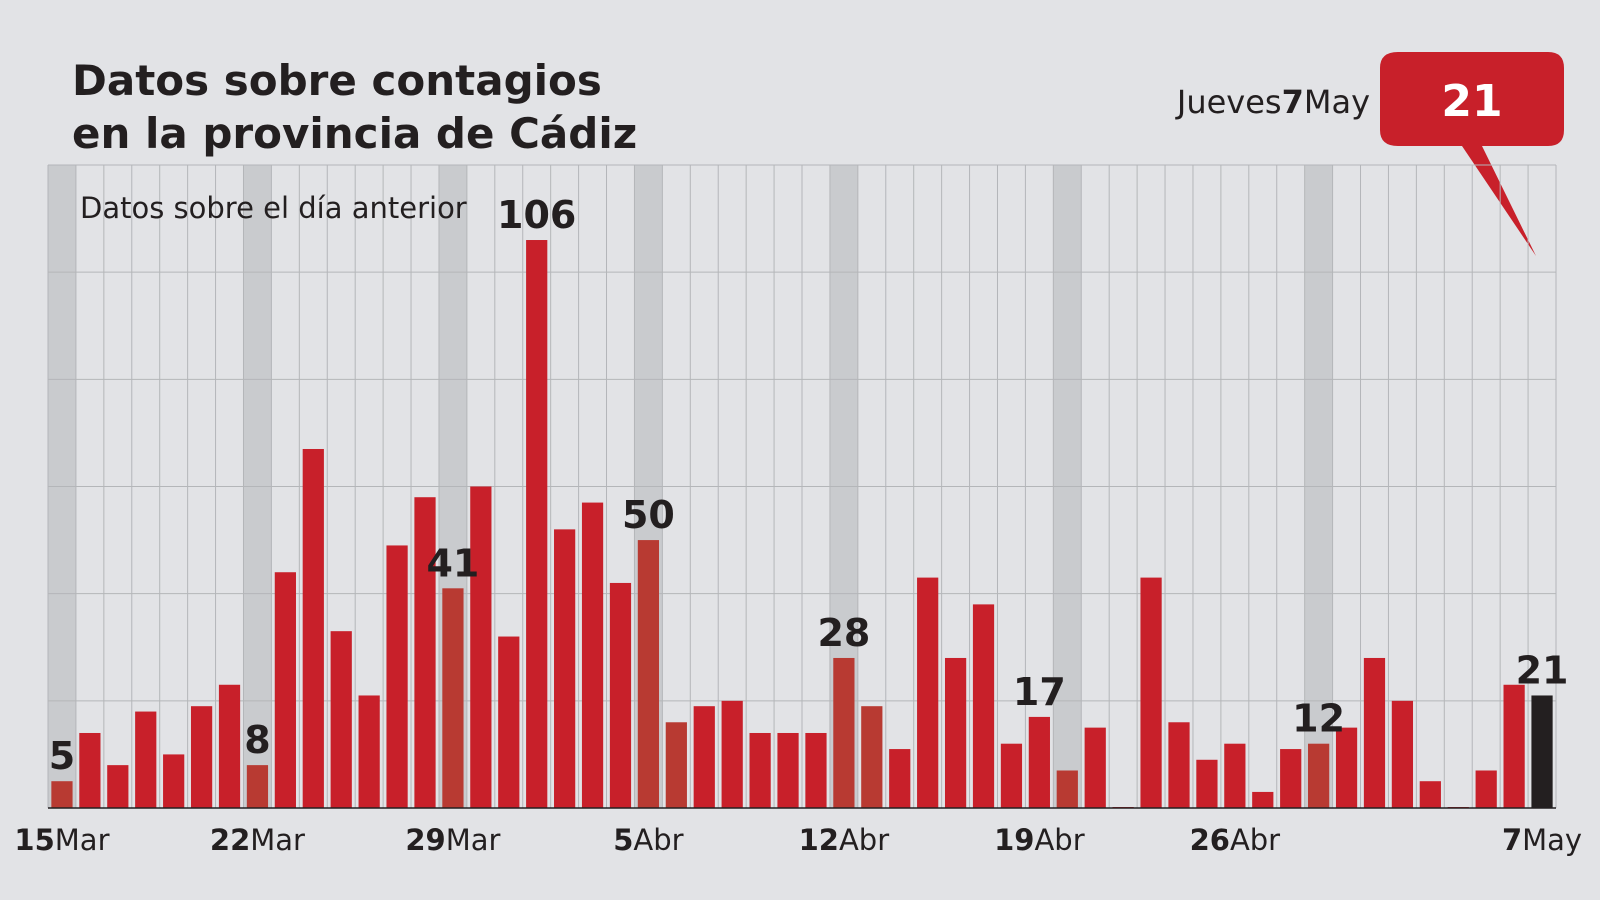 The height and width of the screenshot is (900, 1600). I want to click on x-tick-month: May, so click(1552, 840).